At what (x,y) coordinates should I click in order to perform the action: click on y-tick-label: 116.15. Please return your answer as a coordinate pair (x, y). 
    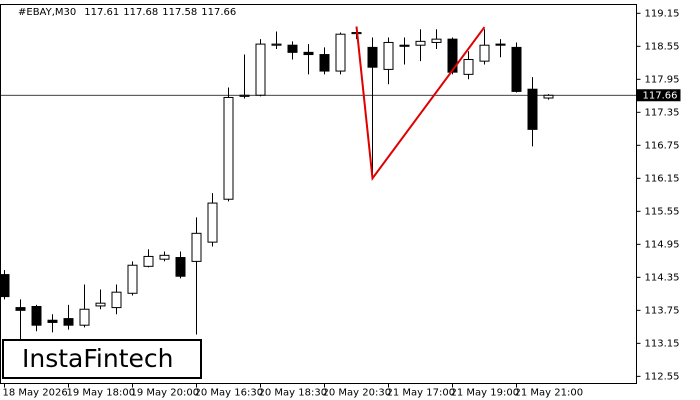
    Looking at the image, I should click on (662, 178).